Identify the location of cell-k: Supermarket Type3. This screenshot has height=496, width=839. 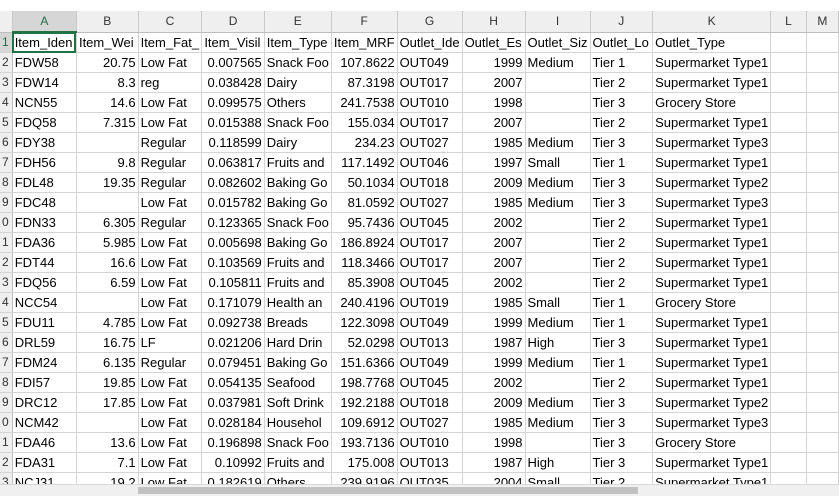
(712, 422).